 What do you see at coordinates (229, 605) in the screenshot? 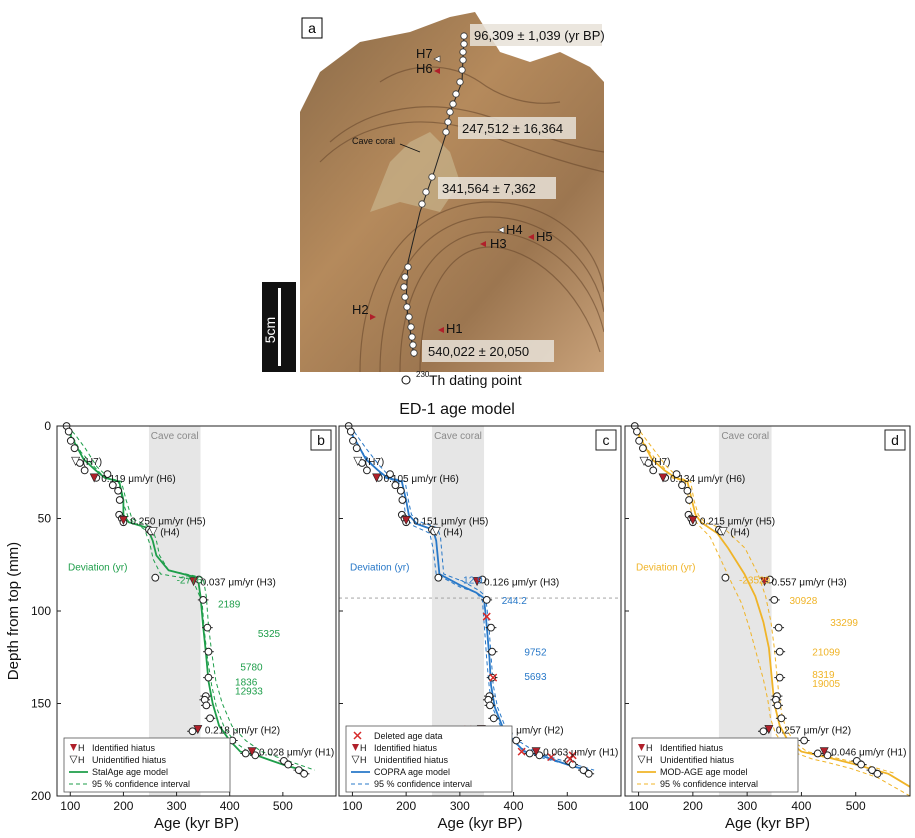
I see `deviation-label: 2189` at bounding box center [229, 605].